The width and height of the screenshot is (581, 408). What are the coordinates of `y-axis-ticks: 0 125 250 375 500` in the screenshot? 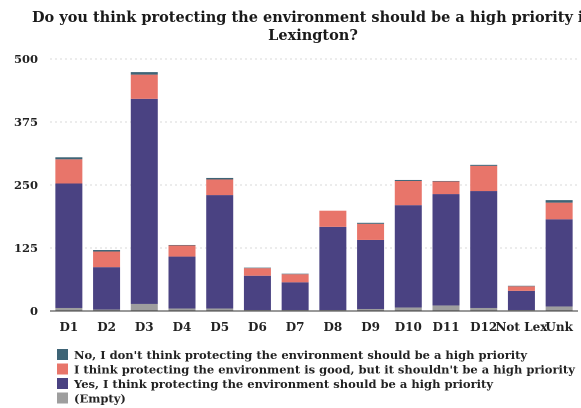 It's located at (26, 185).